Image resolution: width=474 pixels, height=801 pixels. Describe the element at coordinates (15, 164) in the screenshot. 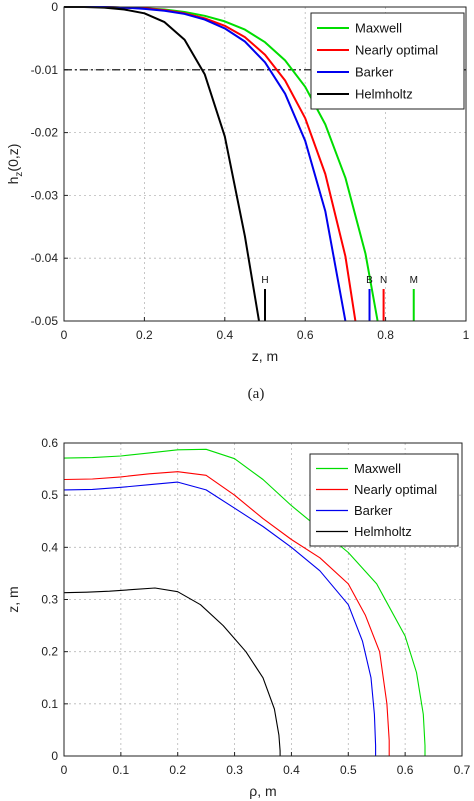

I see `y-axis-label: hz(0,z)` at that location.